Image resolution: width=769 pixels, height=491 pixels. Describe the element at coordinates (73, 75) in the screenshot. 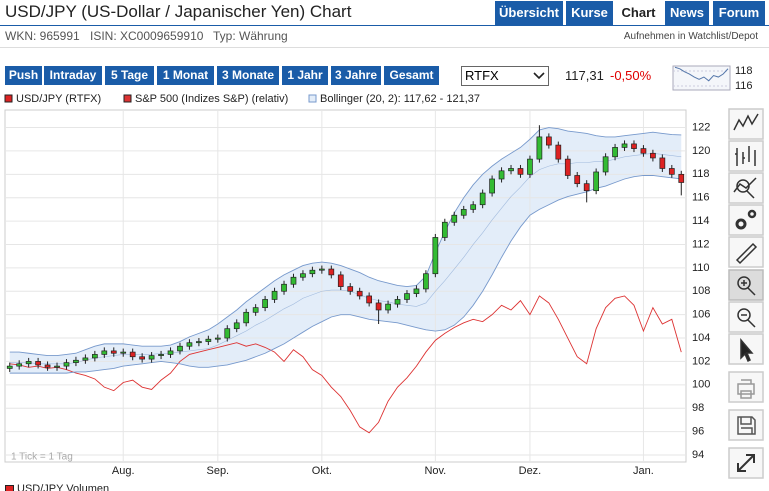

I see `period-button: Intraday` at that location.